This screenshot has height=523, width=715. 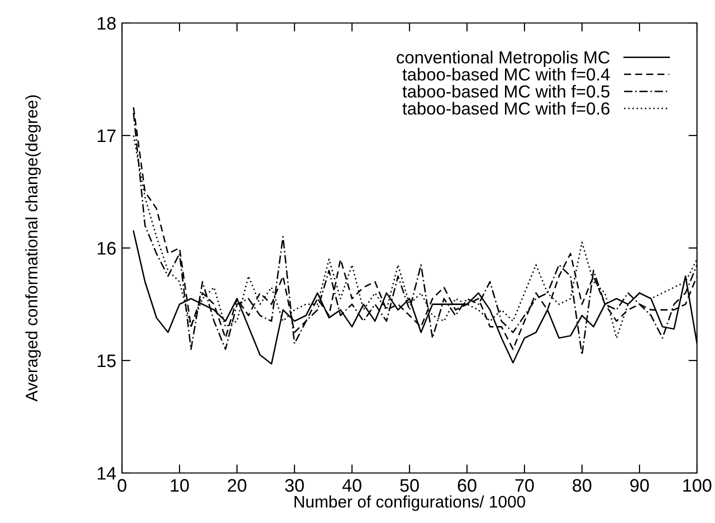 What do you see at coordinates (524, 485) in the screenshot?
I see `x-tick-label: 70` at bounding box center [524, 485].